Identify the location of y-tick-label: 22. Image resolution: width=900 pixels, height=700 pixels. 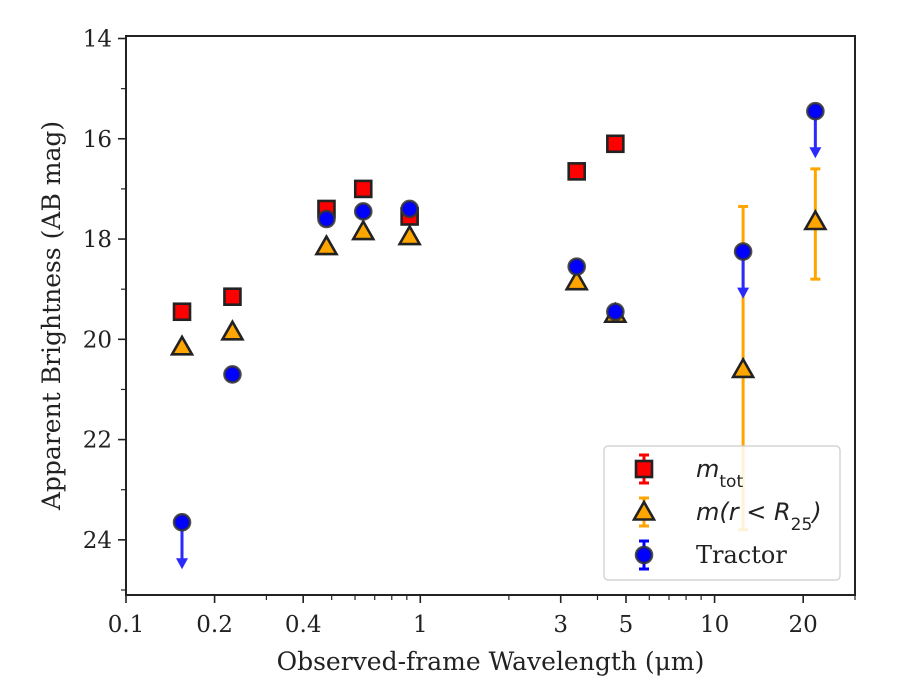
(97, 441).